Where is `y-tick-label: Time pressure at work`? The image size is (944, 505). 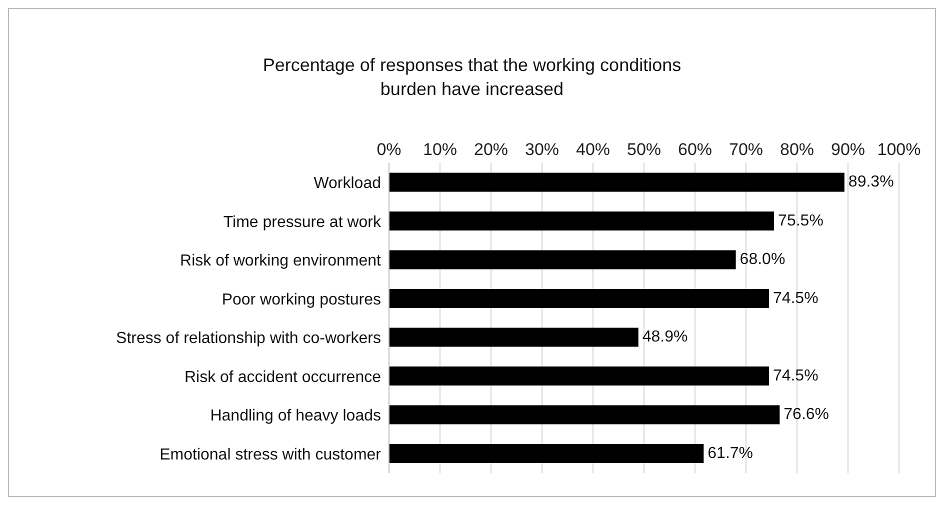 y-tick-label: Time pressure at work is located at coordinates (302, 222).